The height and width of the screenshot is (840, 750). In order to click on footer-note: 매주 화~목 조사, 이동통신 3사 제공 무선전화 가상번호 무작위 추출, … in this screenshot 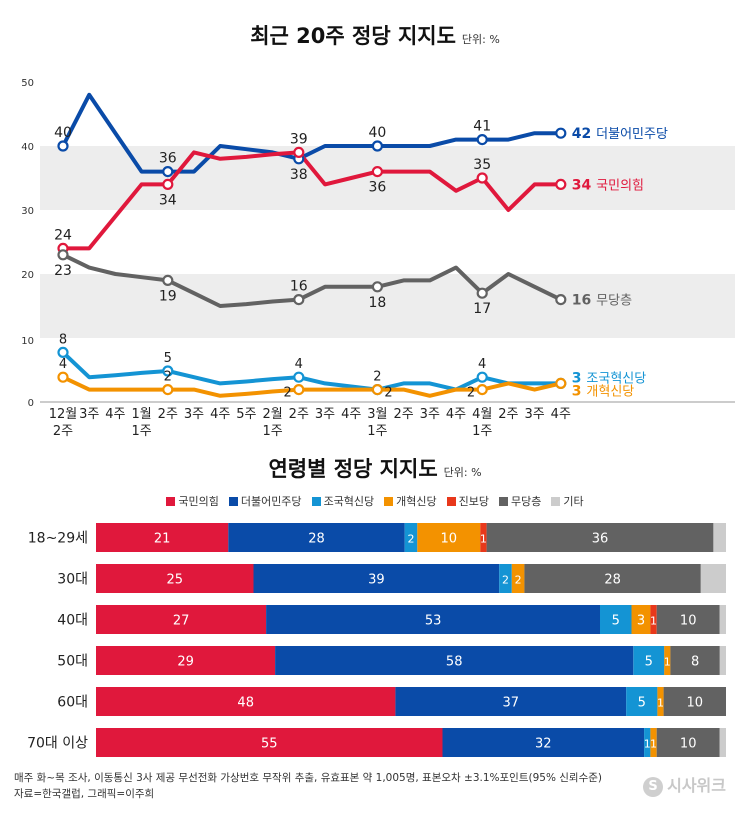, I will do `click(308, 778)`.